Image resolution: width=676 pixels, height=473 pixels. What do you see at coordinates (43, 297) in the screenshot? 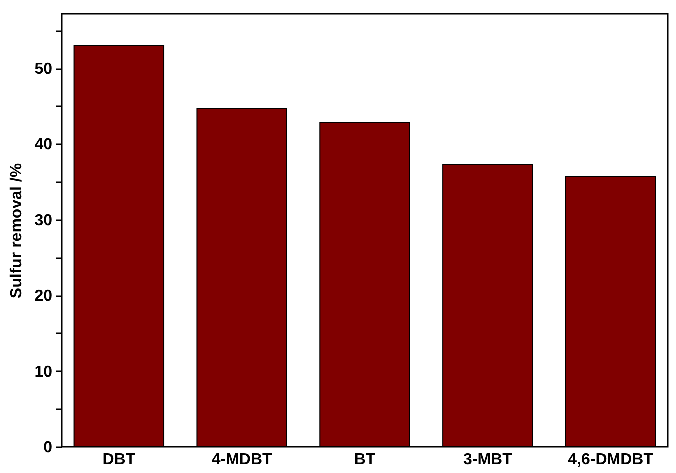
I see `y-tick-label: 20` at bounding box center [43, 297].